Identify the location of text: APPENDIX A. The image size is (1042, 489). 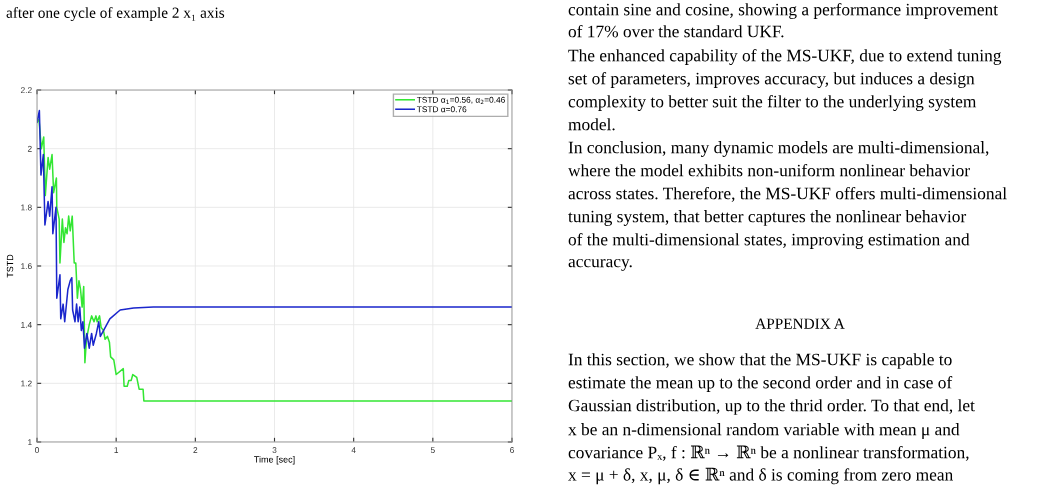
(800, 323).